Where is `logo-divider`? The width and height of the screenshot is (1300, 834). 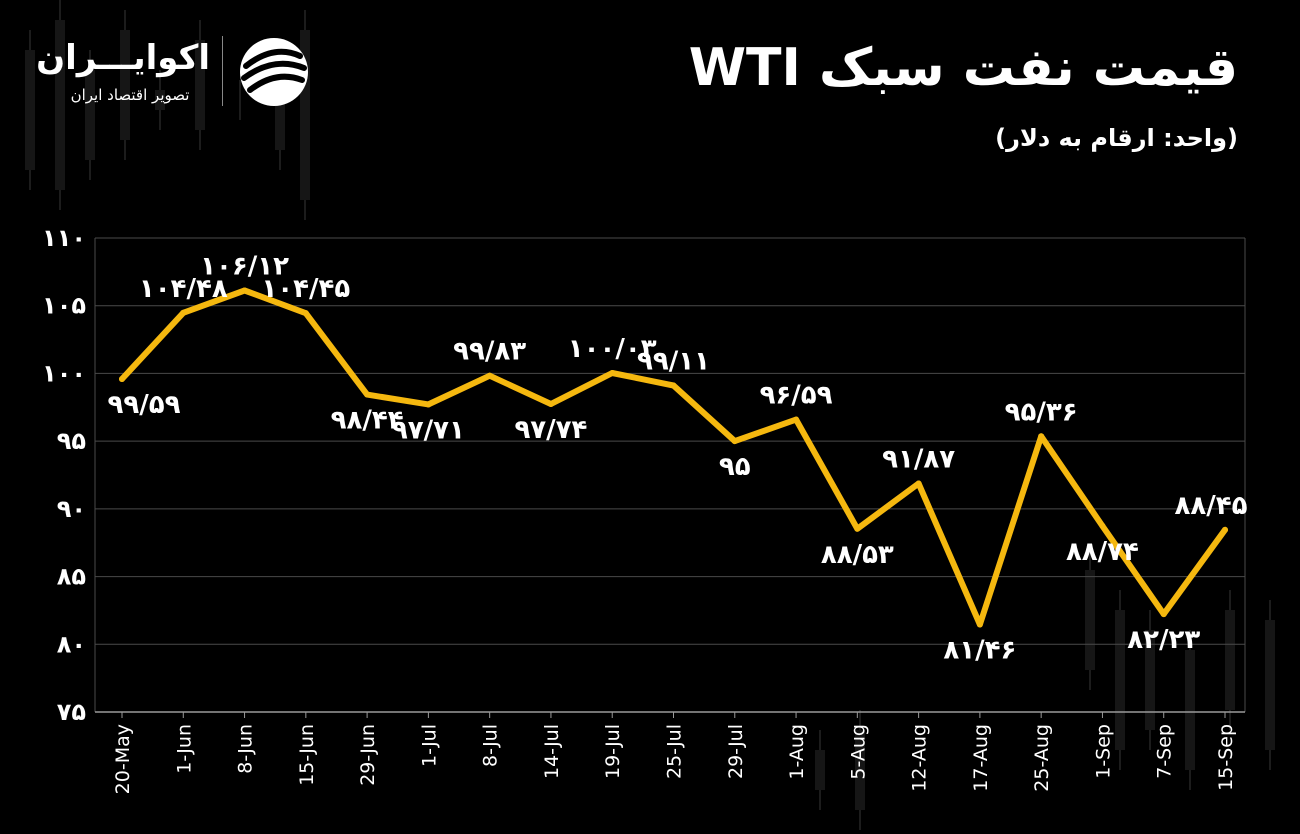
logo-divider is located at coordinates (222, 71).